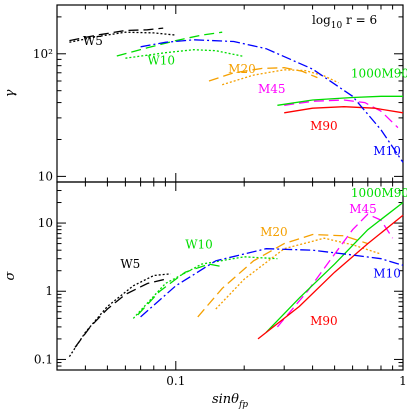 The image size is (407, 414). Describe the element at coordinates (324, 321) in the screenshot. I see `bottom-series-label-m90: M90` at that location.